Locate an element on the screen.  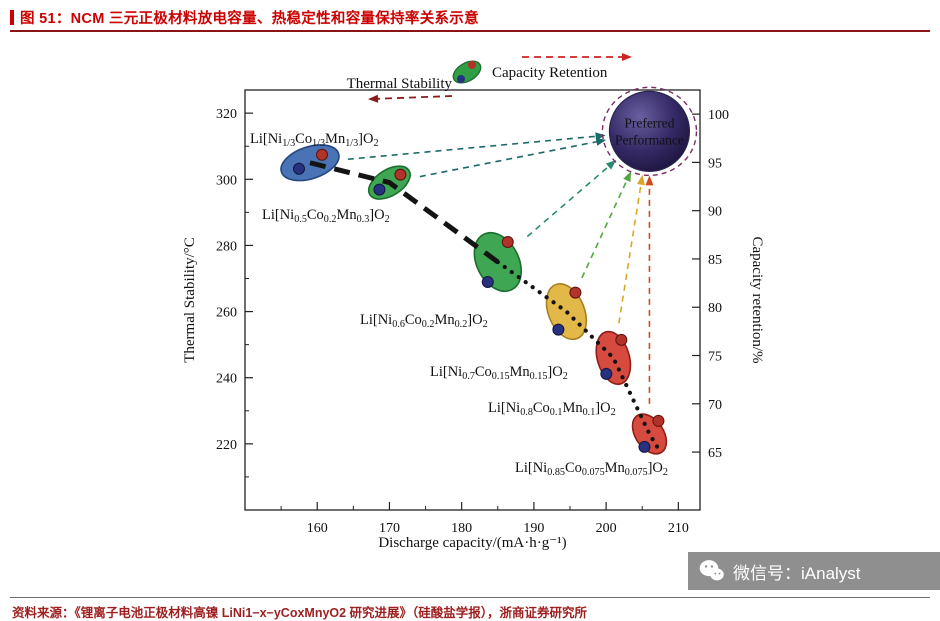
legend-ellipse-icon is located at coordinates (467, 72).